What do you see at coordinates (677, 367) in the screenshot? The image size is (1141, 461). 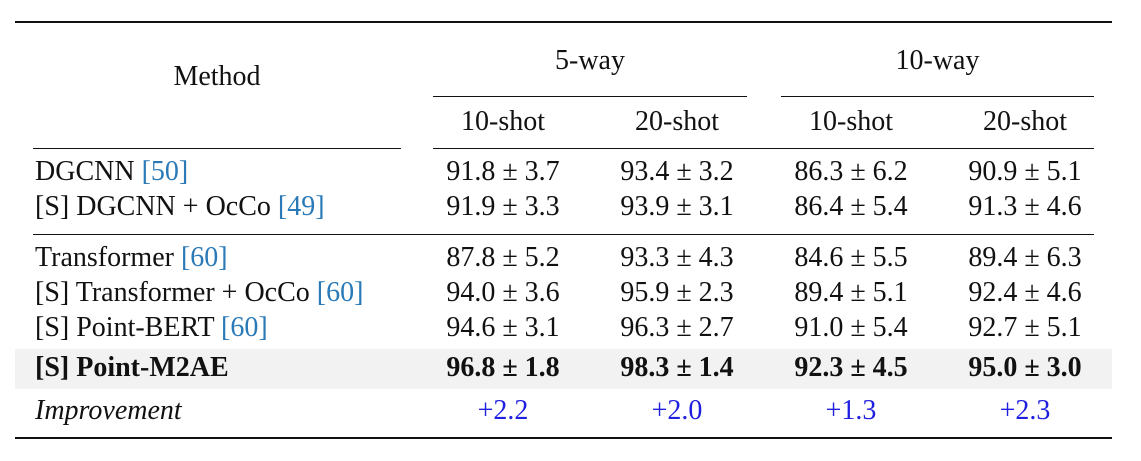 I see `cell-5way-20shot: 98.3 ± 1.4` at bounding box center [677, 367].